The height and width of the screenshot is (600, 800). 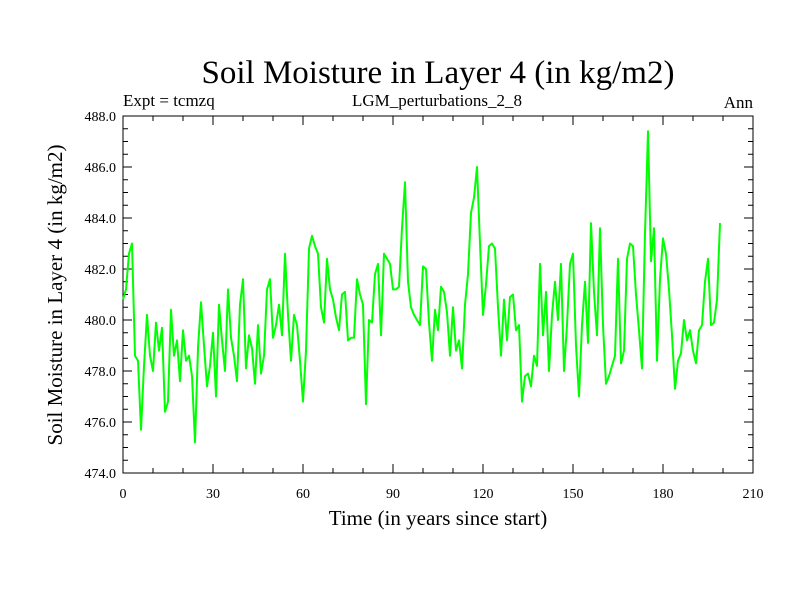 What do you see at coordinates (101, 474) in the screenshot?
I see `y-tick-label: 474.0` at bounding box center [101, 474].